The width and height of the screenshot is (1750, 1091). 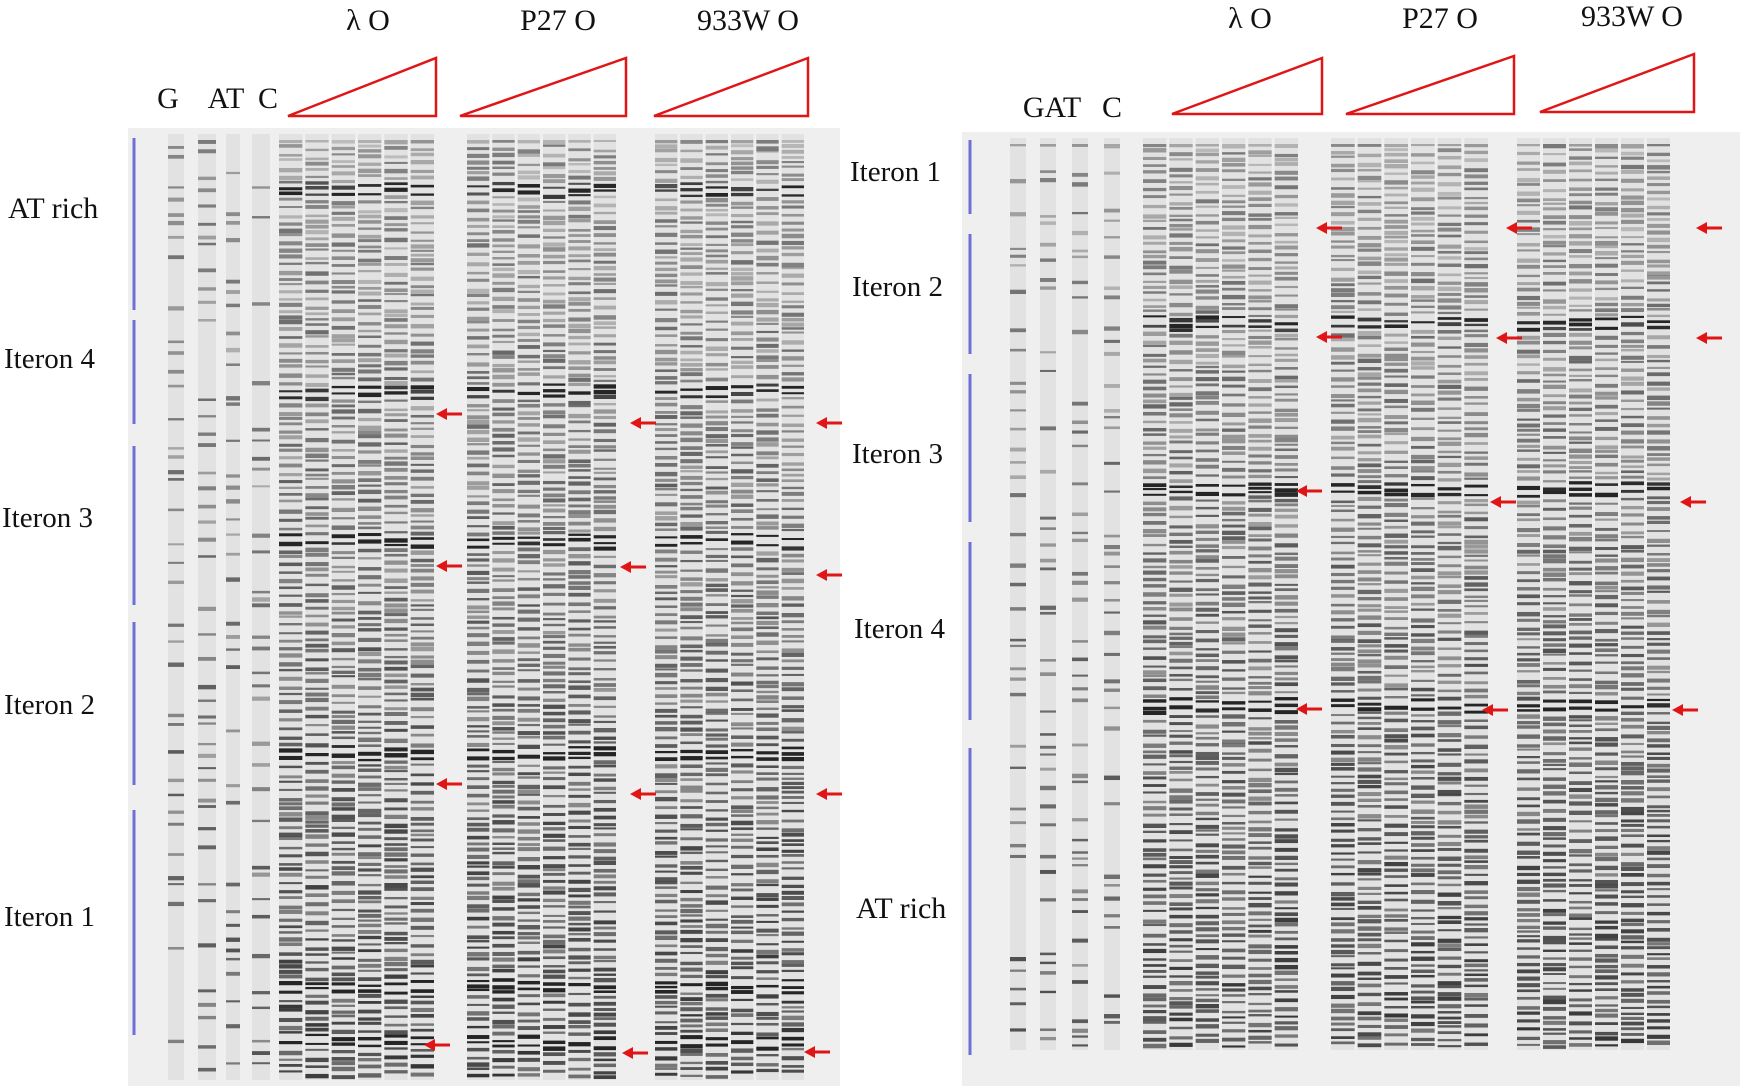 What do you see at coordinates (207, 607) in the screenshot?
I see `gel-lane` at bounding box center [207, 607].